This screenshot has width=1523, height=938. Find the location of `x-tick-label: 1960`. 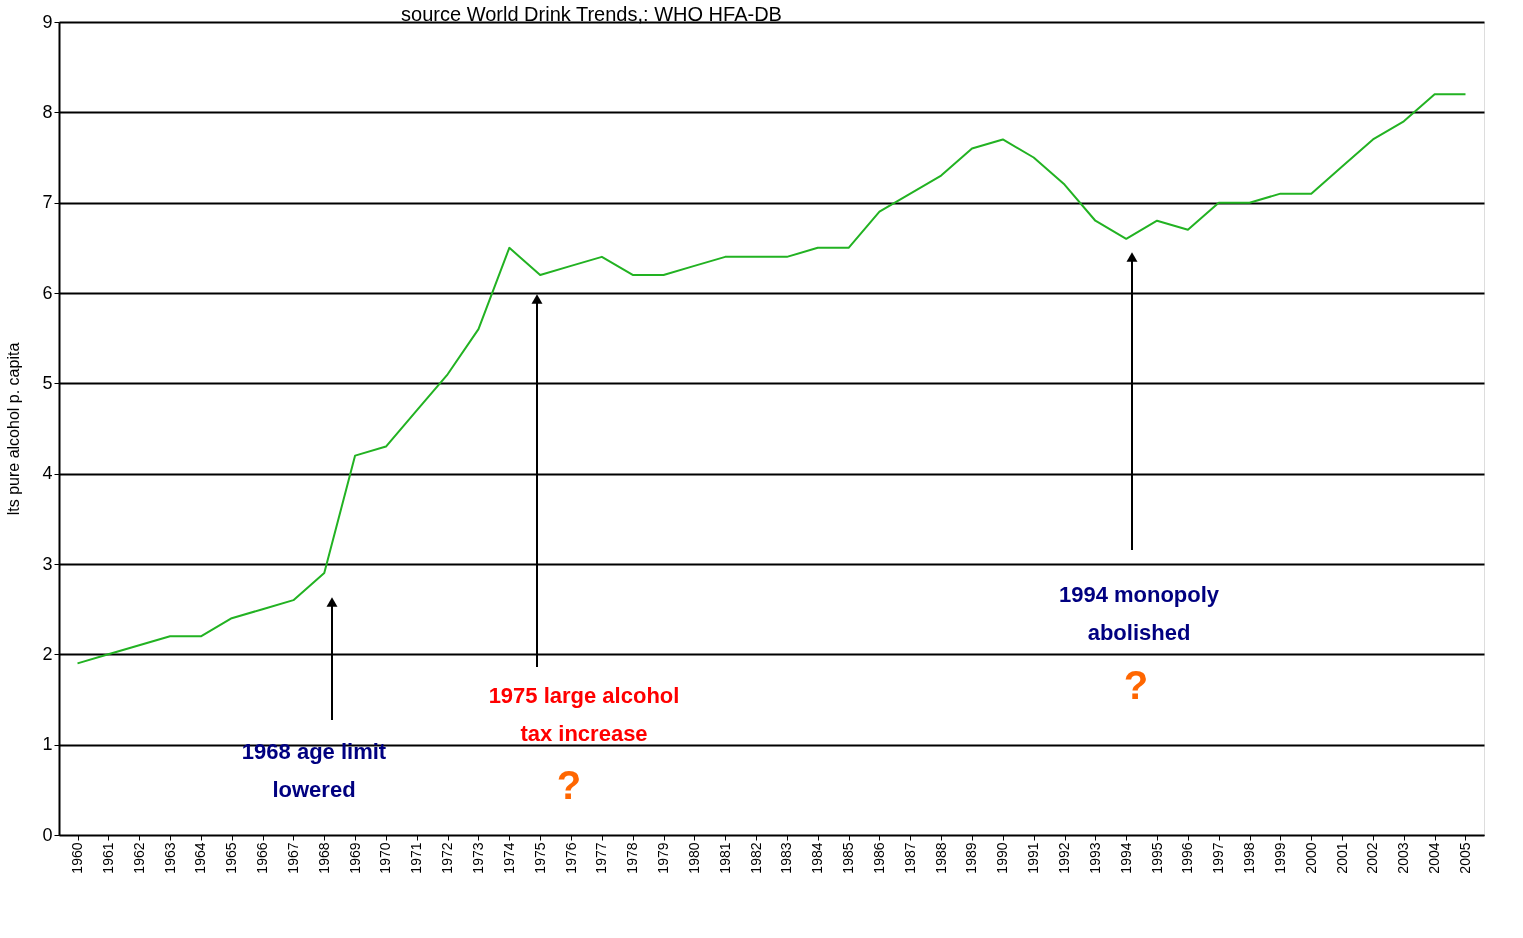

x-tick-label: 1960 is located at coordinates (77, 858).